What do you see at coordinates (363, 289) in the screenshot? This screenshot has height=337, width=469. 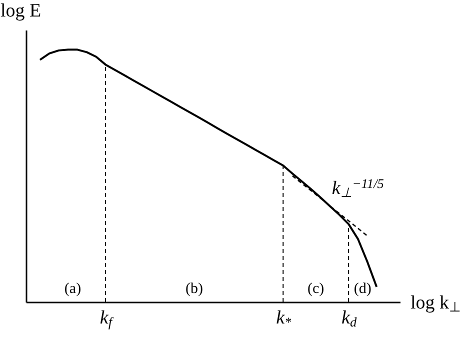 I see `annotation: (d)` at bounding box center [363, 289].